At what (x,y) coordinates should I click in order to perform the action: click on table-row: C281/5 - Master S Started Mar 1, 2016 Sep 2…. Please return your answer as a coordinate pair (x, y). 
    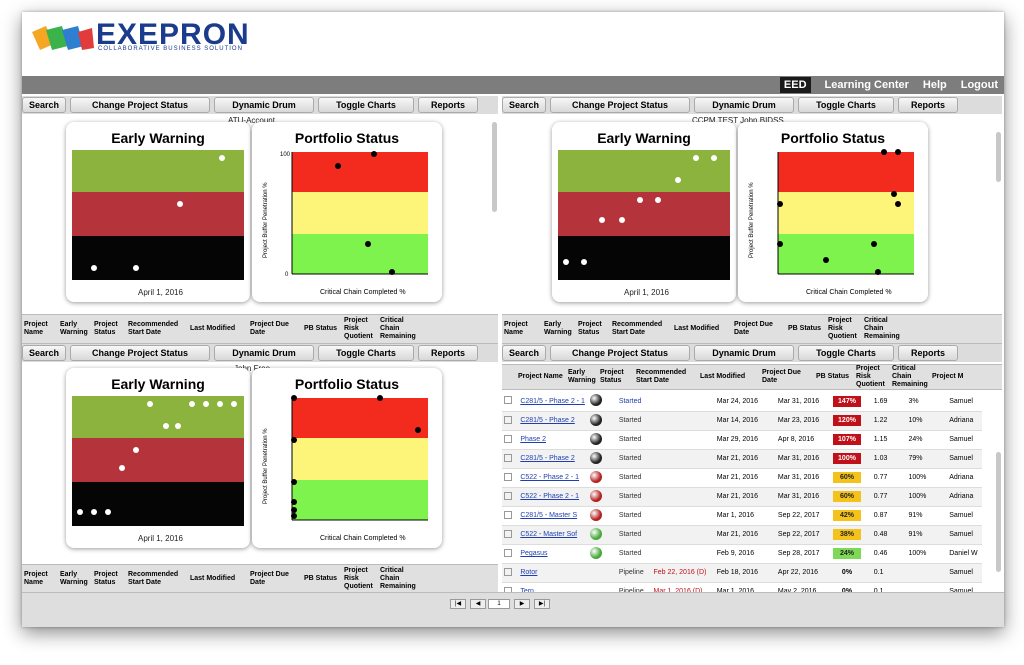
    Looking at the image, I should click on (742, 516).